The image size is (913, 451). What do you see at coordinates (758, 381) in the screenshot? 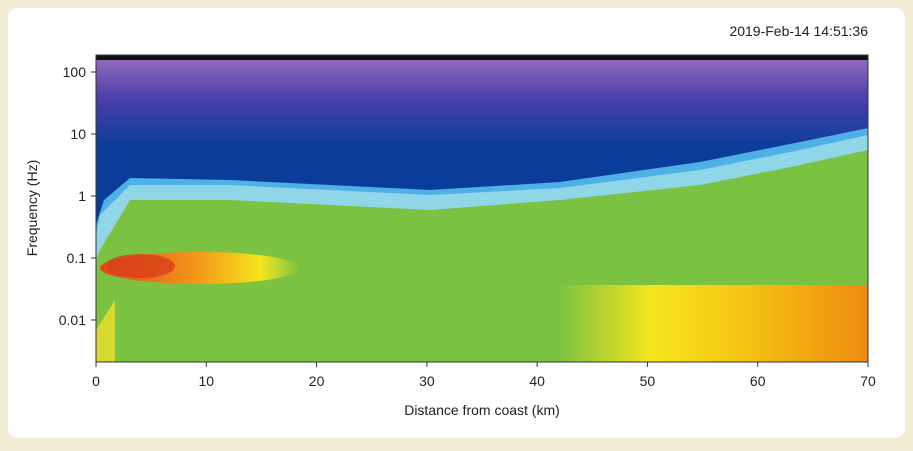
I see `x-tick-label: 60` at bounding box center [758, 381].